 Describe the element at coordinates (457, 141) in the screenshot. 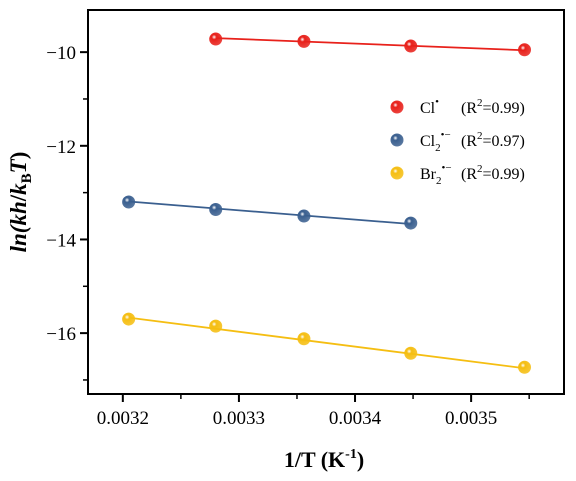

I see `legend: Cl• (R2=0.99) Cl2•− (R2=0.97) Br2•− (R2=0.99)` at that location.